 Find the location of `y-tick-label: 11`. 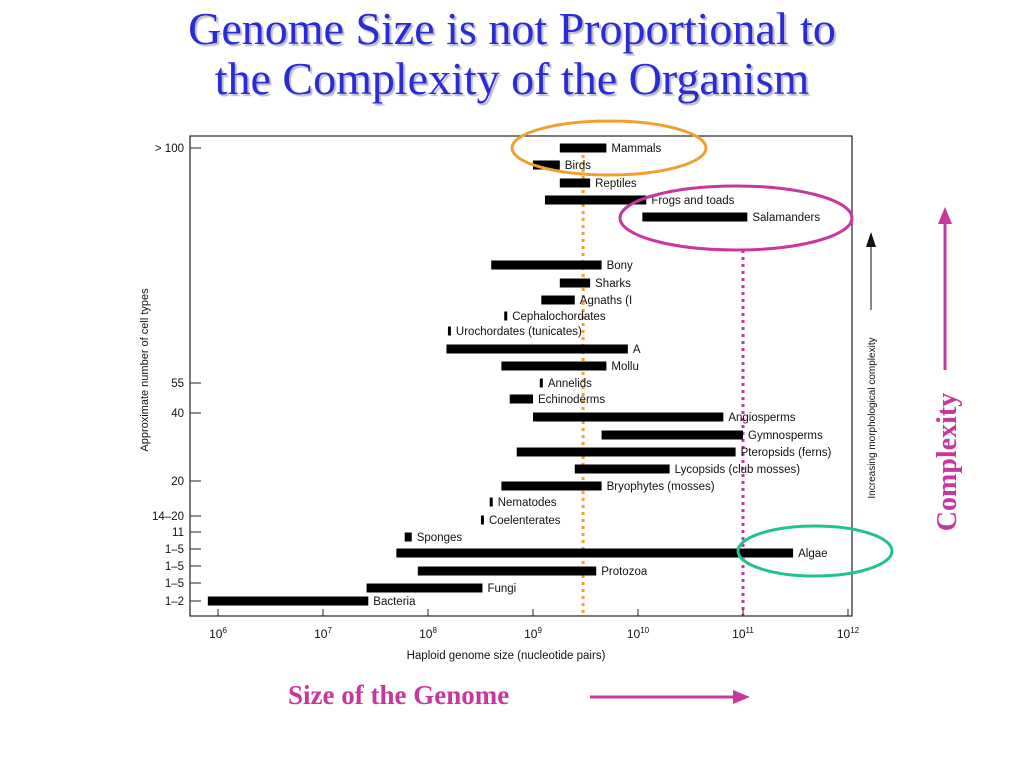

y-tick-label: 11 is located at coordinates (178, 533).